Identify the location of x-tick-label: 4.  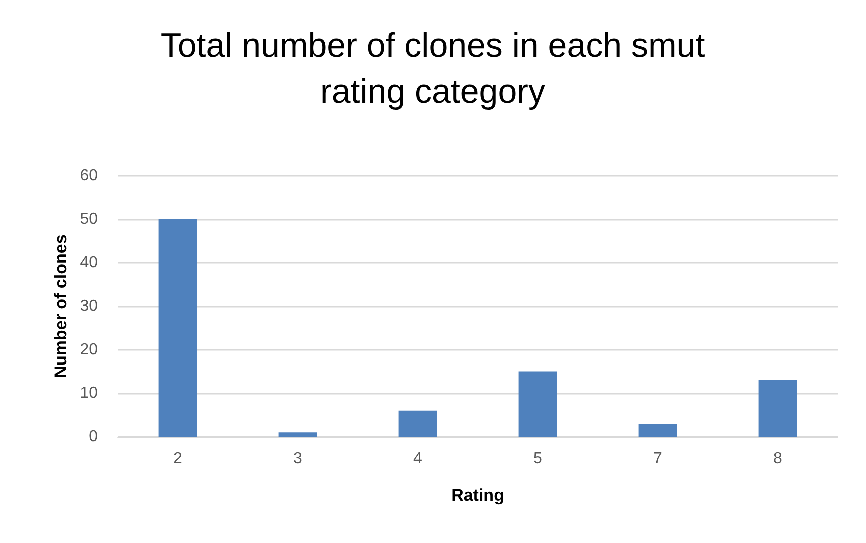
(418, 459).